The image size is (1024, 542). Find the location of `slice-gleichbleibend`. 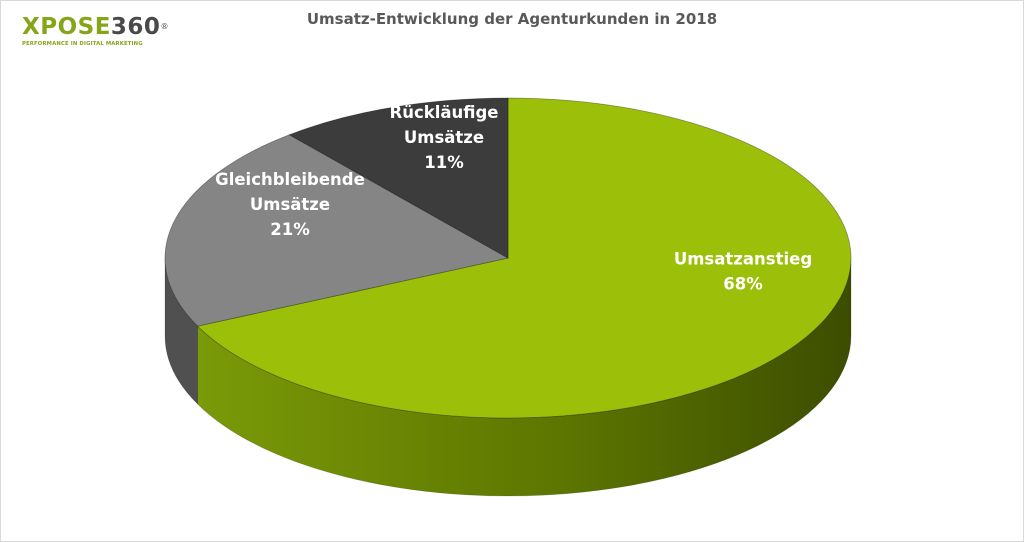

slice-gleichbleibend is located at coordinates (337, 230).